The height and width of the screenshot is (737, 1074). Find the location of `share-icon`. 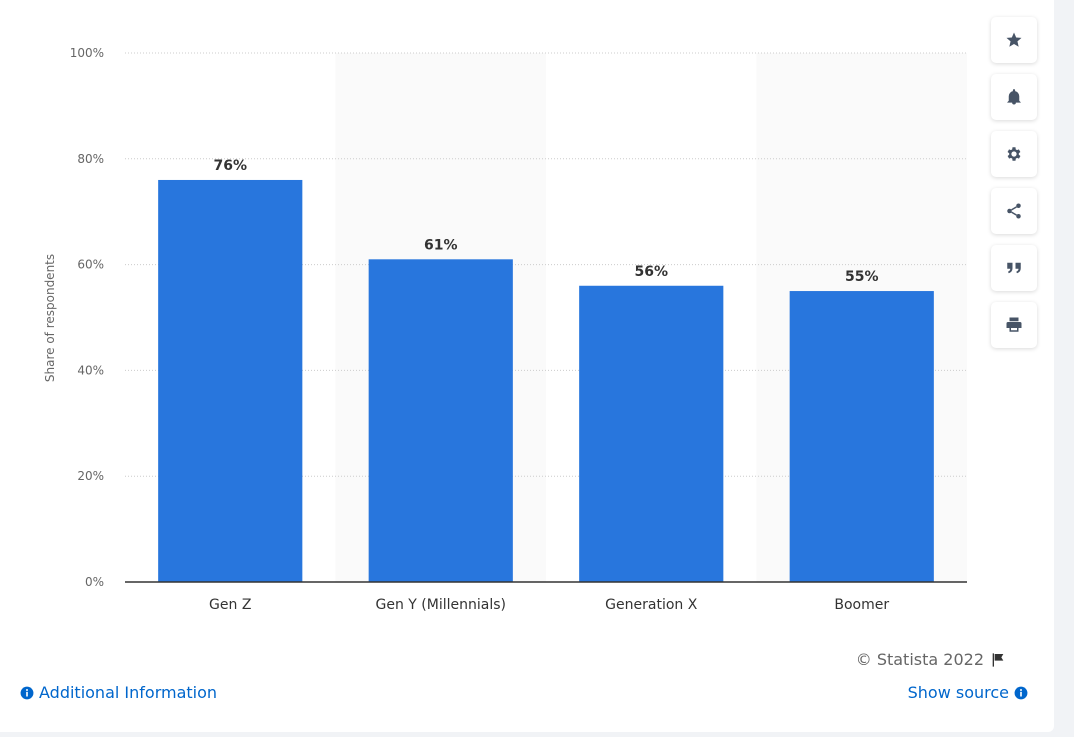

share-icon is located at coordinates (1014, 211).